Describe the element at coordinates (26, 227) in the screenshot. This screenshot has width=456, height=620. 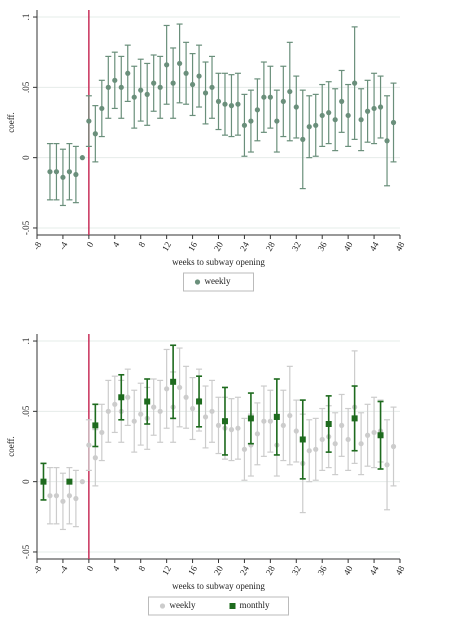
I see `y-tick-label: -.05` at that location.